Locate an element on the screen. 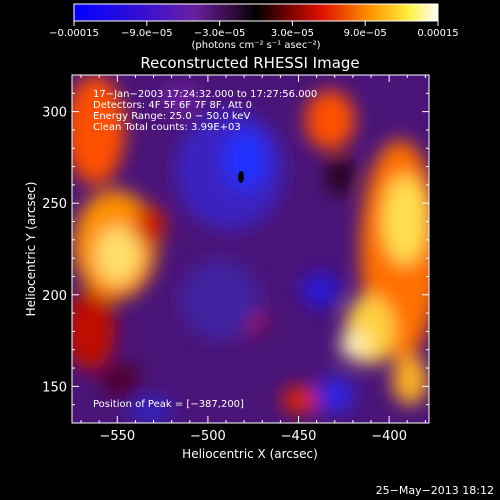  colorbar-tick-label: −9.0e−05 is located at coordinates (147, 33).